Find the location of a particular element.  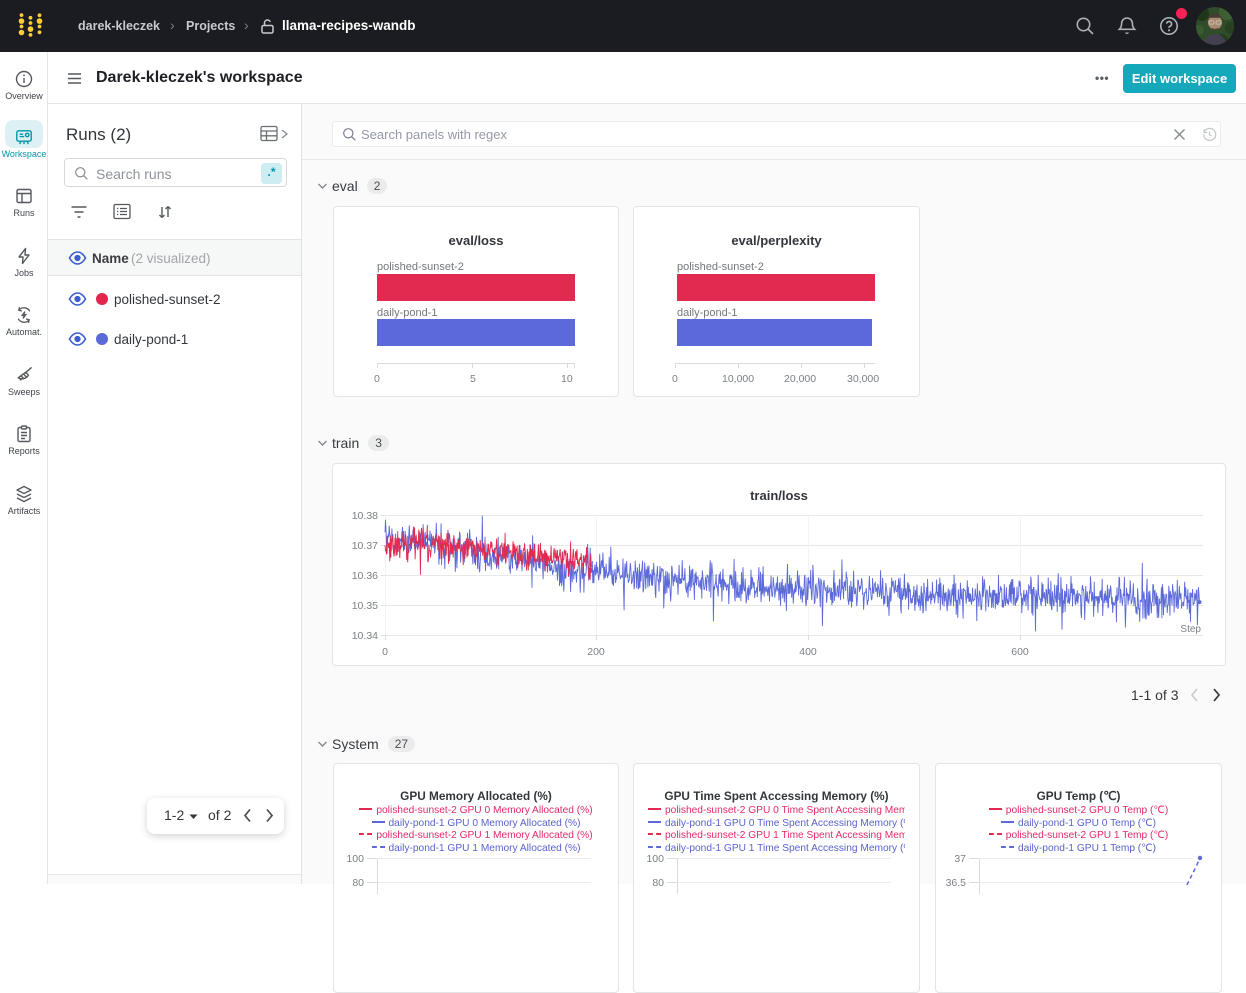

svg-text: Step is located at coordinates (1190, 629).